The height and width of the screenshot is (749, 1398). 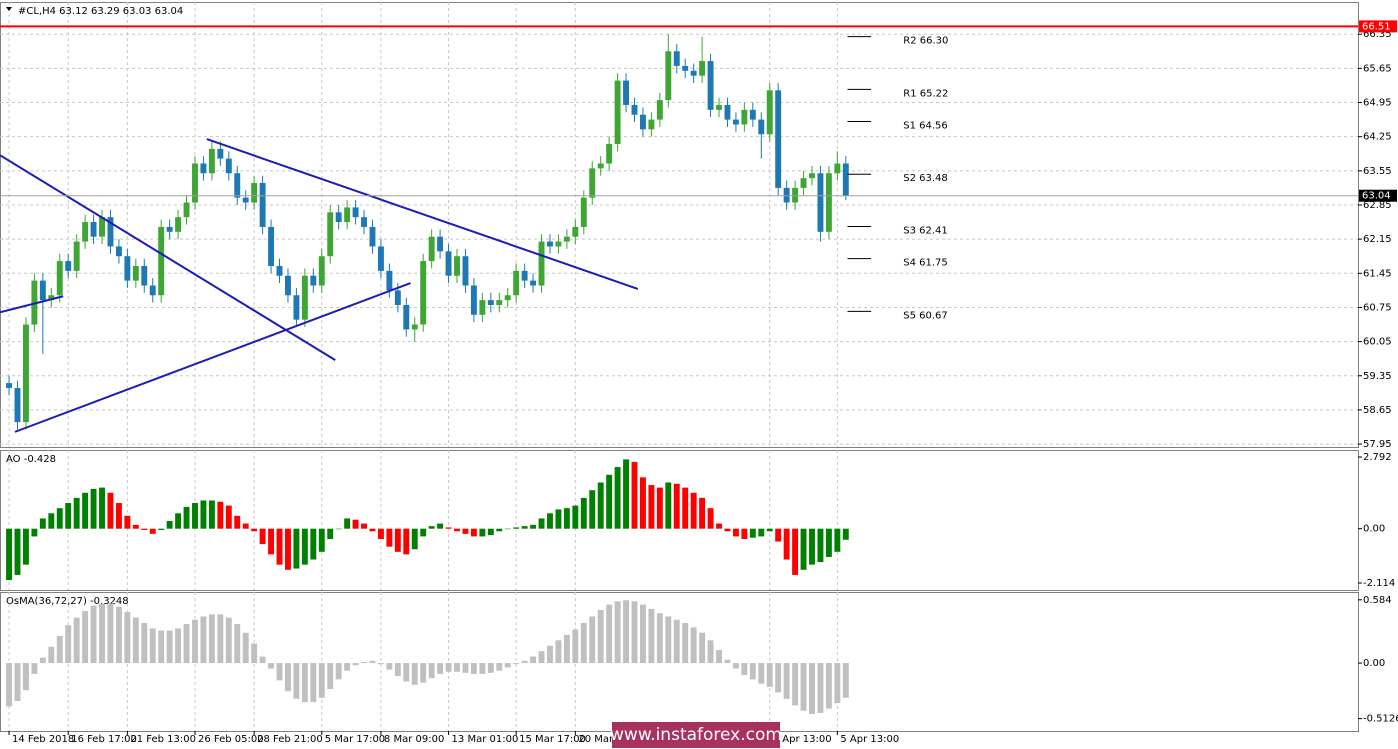 I want to click on y-tick-label: 66.35, so click(x=1377, y=34).